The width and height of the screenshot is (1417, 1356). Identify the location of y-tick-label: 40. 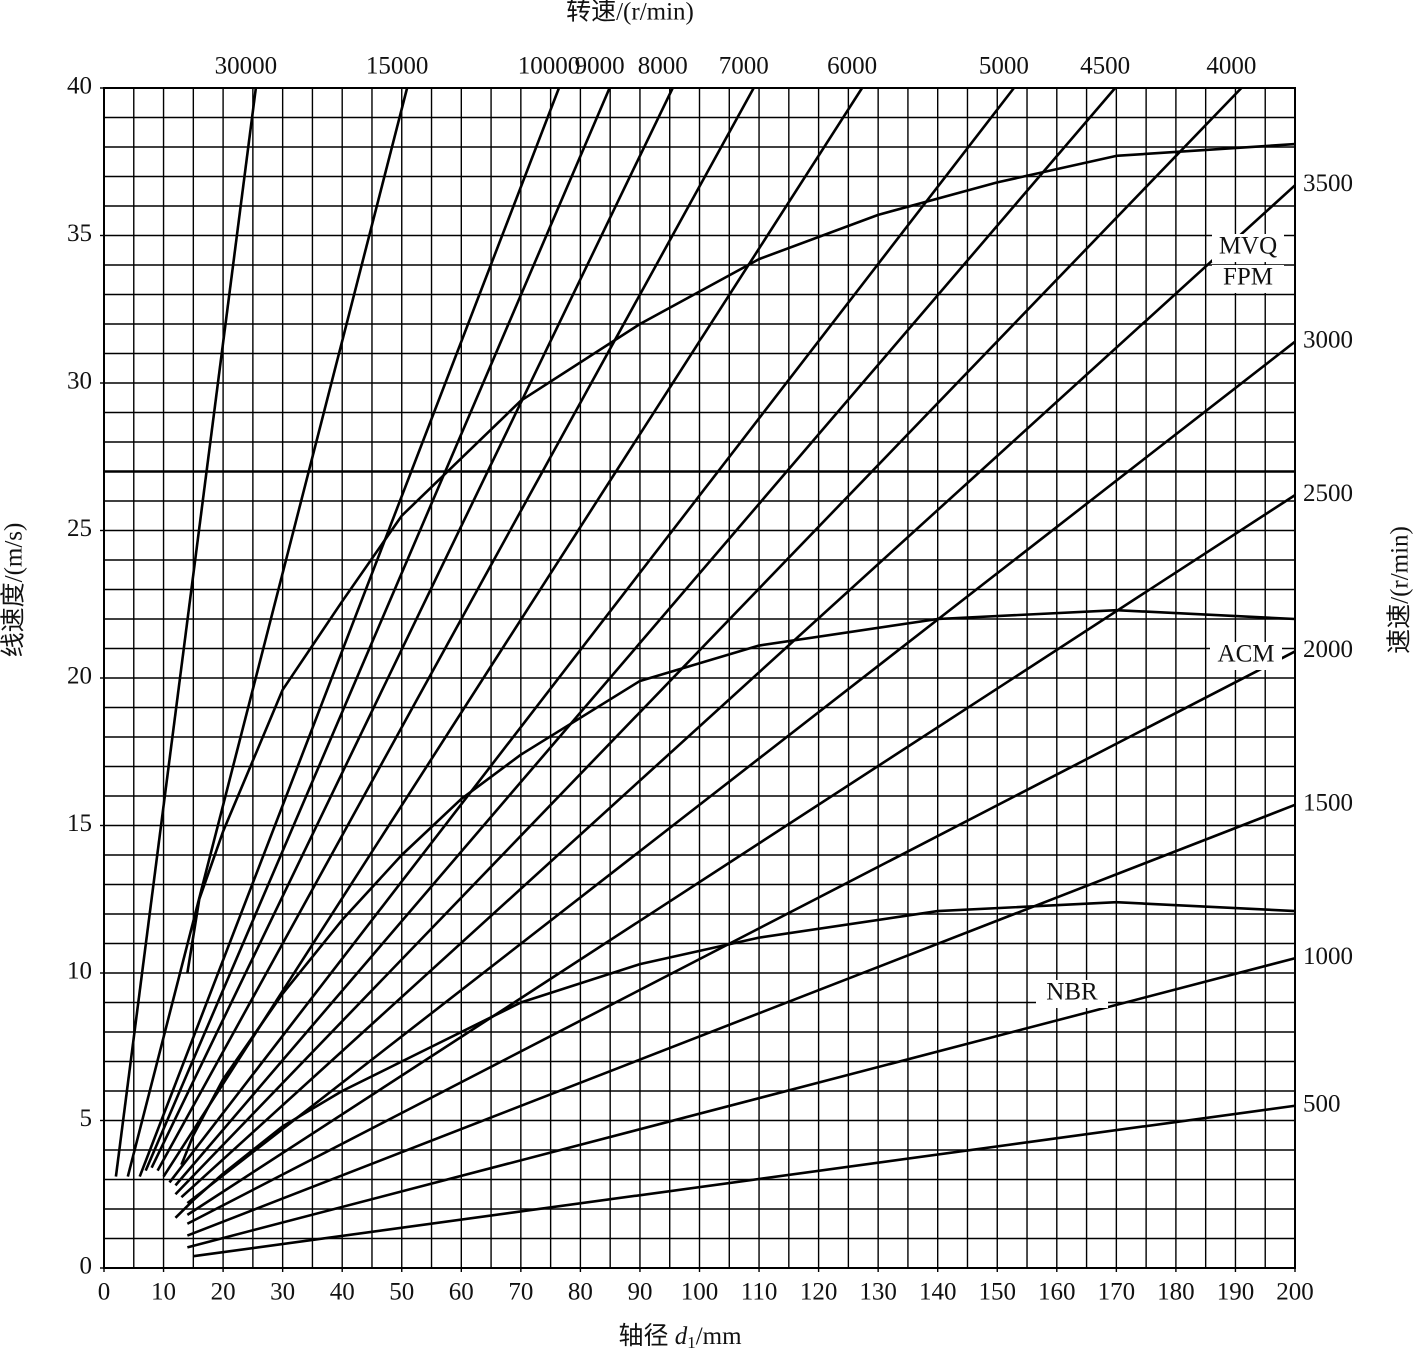
(79, 86).